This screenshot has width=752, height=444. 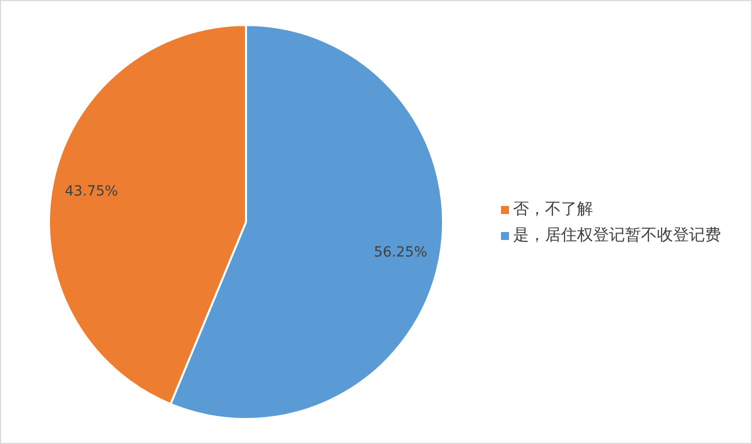 What do you see at coordinates (553, 208) in the screenshot?
I see `legend-label: 否，不了解` at bounding box center [553, 208].